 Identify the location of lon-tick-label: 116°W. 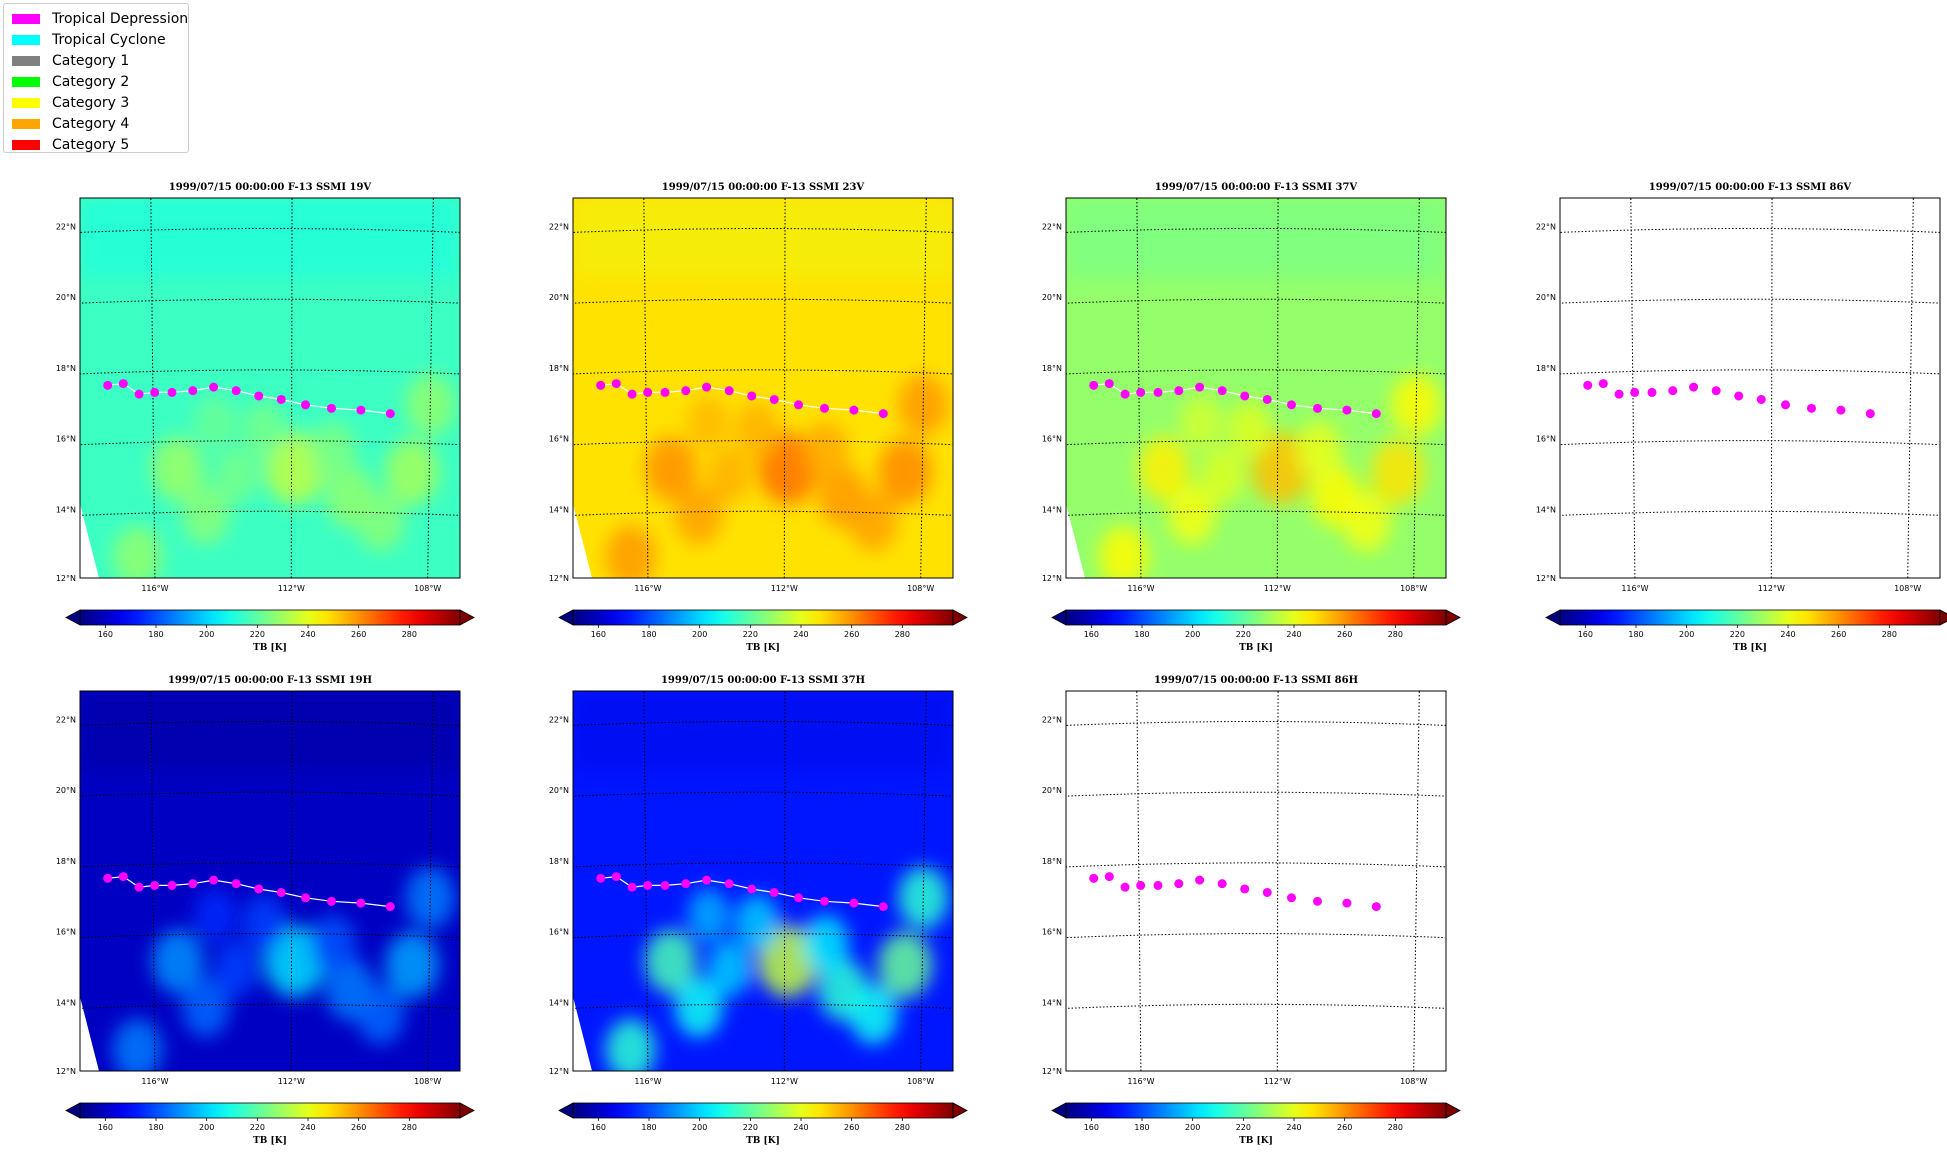
(154, 588).